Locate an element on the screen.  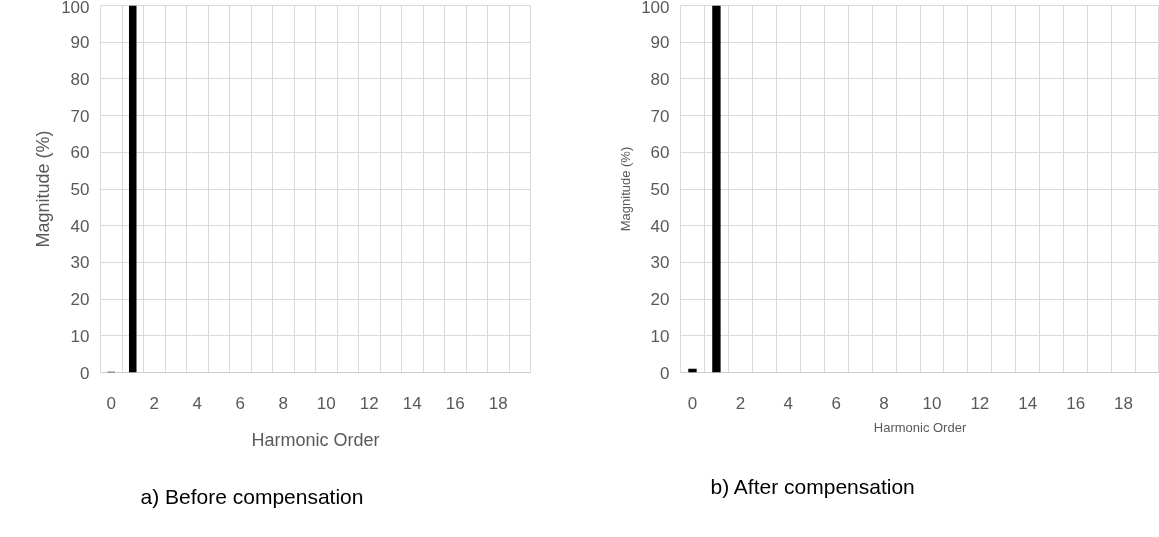
text: a) Before compensation is located at coordinates (252, 496).